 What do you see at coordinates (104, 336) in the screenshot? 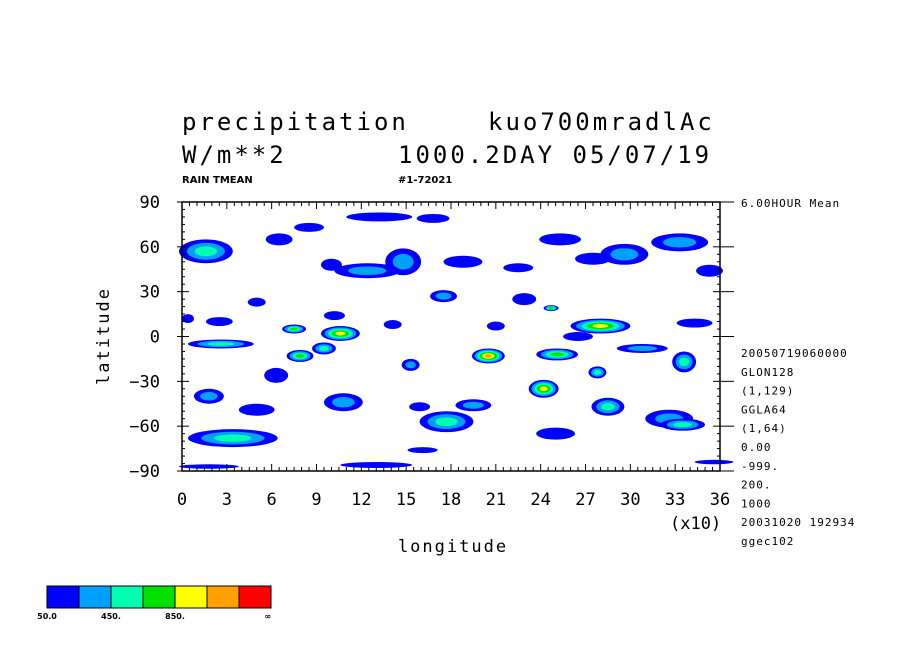
I see `y-axis-label: latitude` at bounding box center [104, 336].